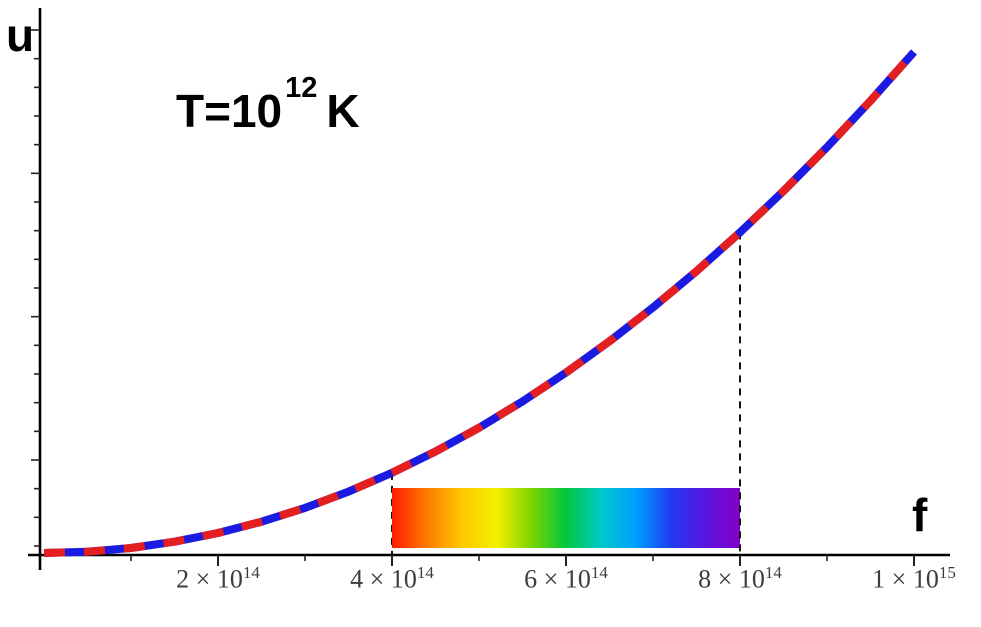 The width and height of the screenshot is (981, 627). I want to click on temperature-title: T=10 12 K, so click(268, 104).